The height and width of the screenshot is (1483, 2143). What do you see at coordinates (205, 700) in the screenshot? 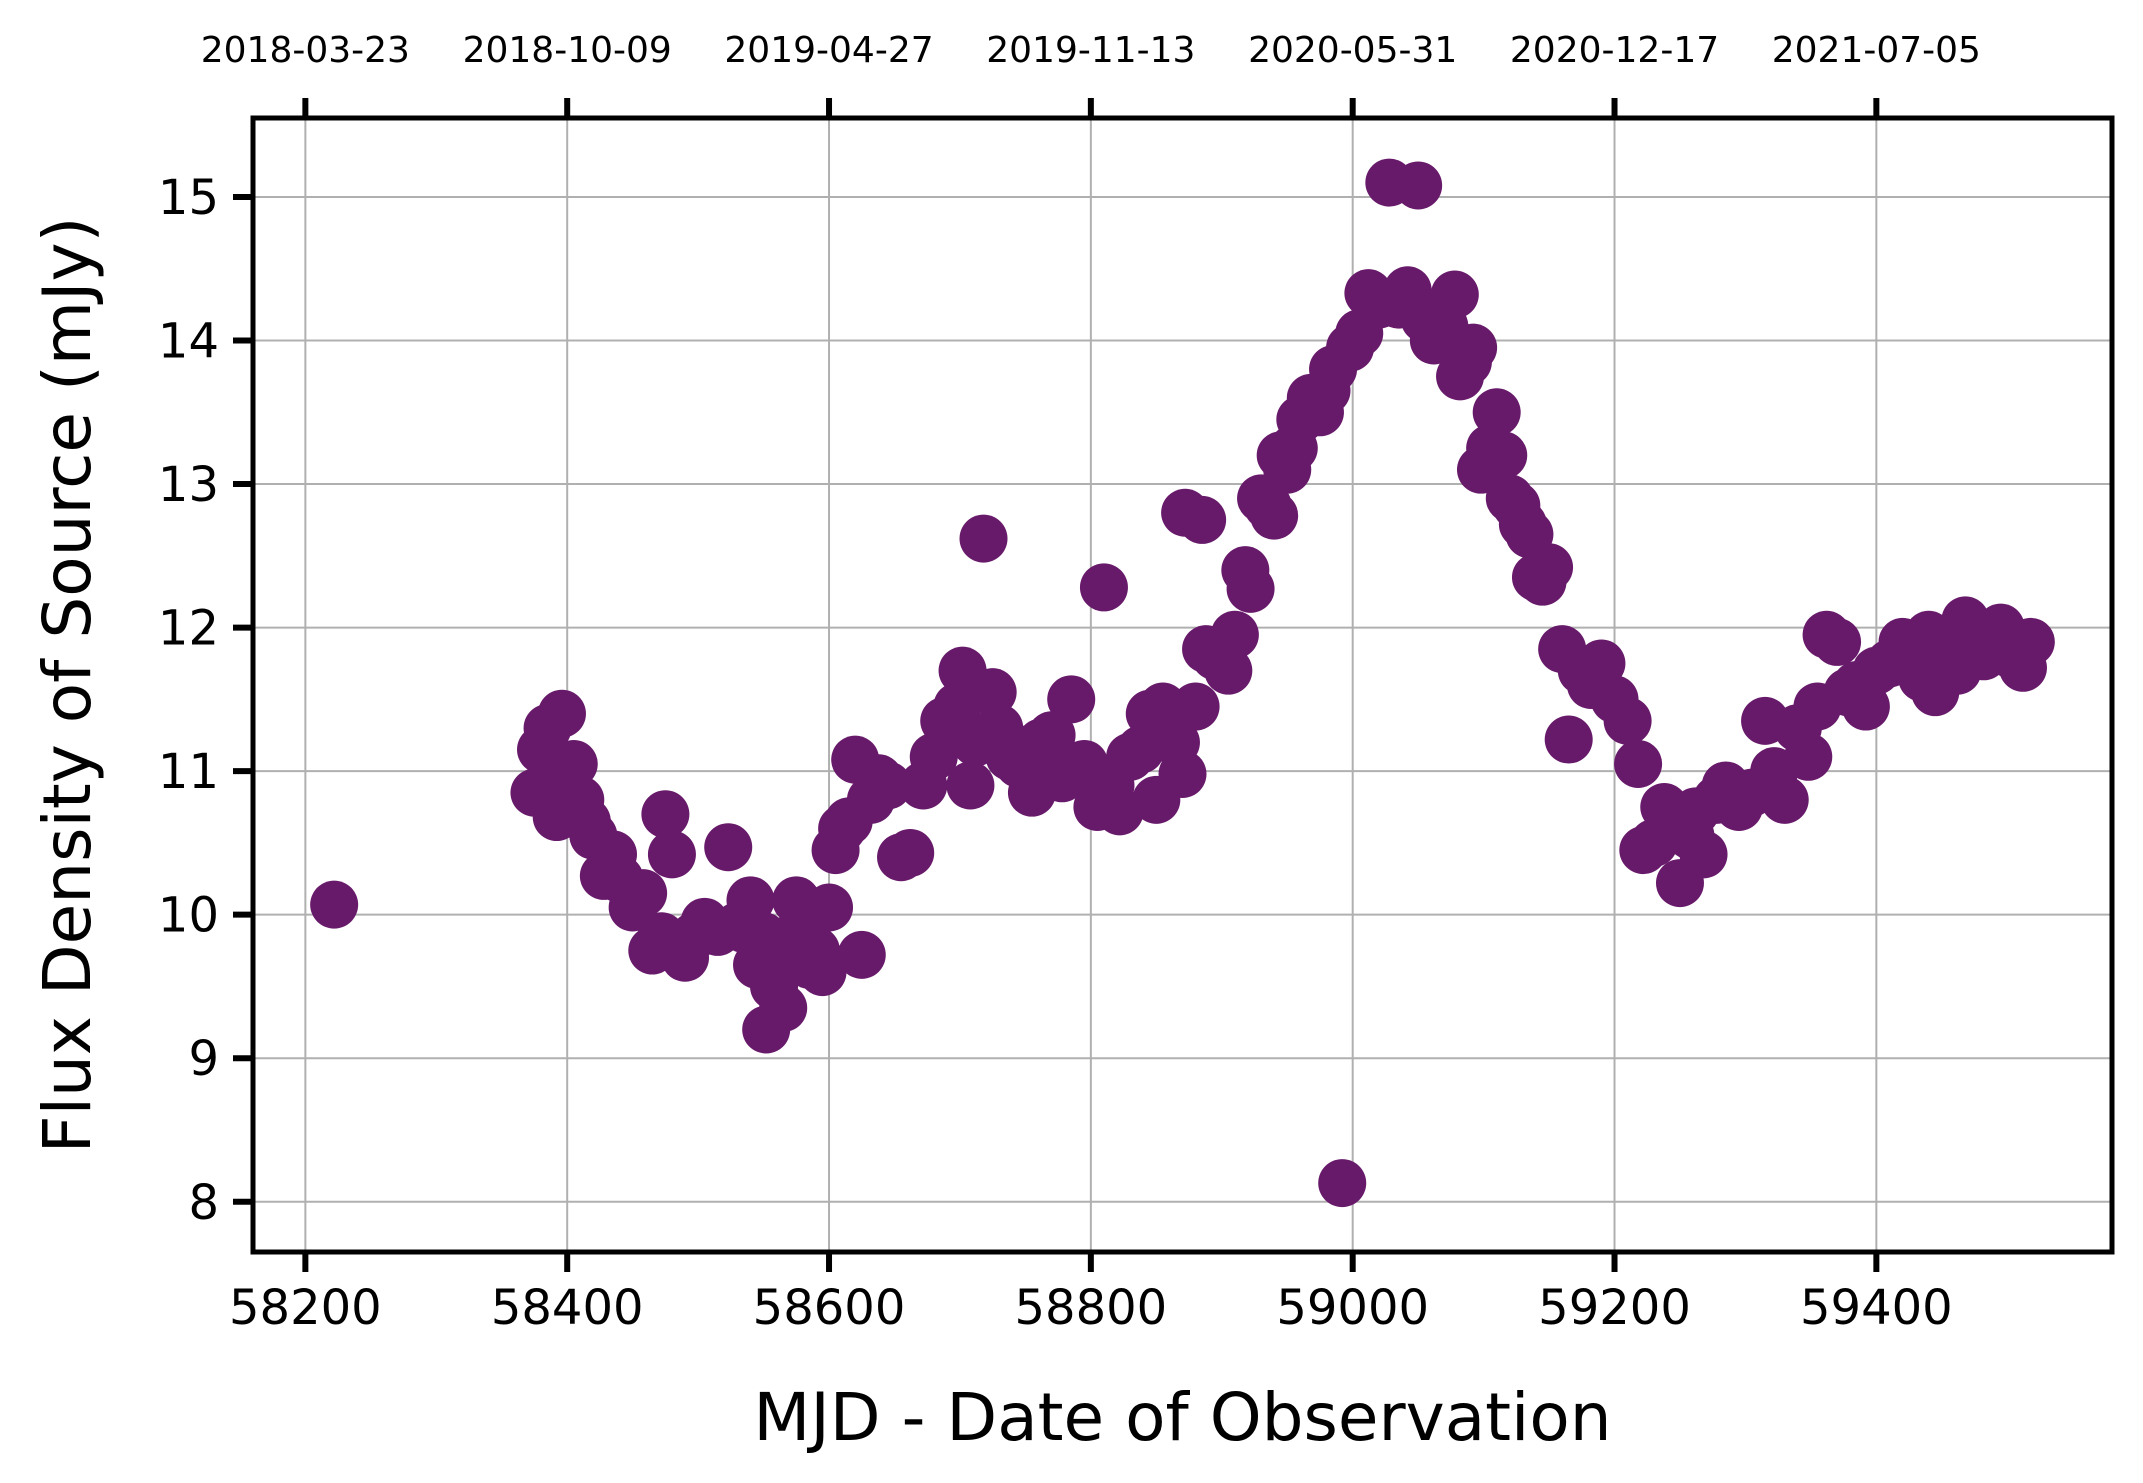
I see `y-axis-ticks: 8 9 10 11 12 13 14 15` at bounding box center [205, 700].